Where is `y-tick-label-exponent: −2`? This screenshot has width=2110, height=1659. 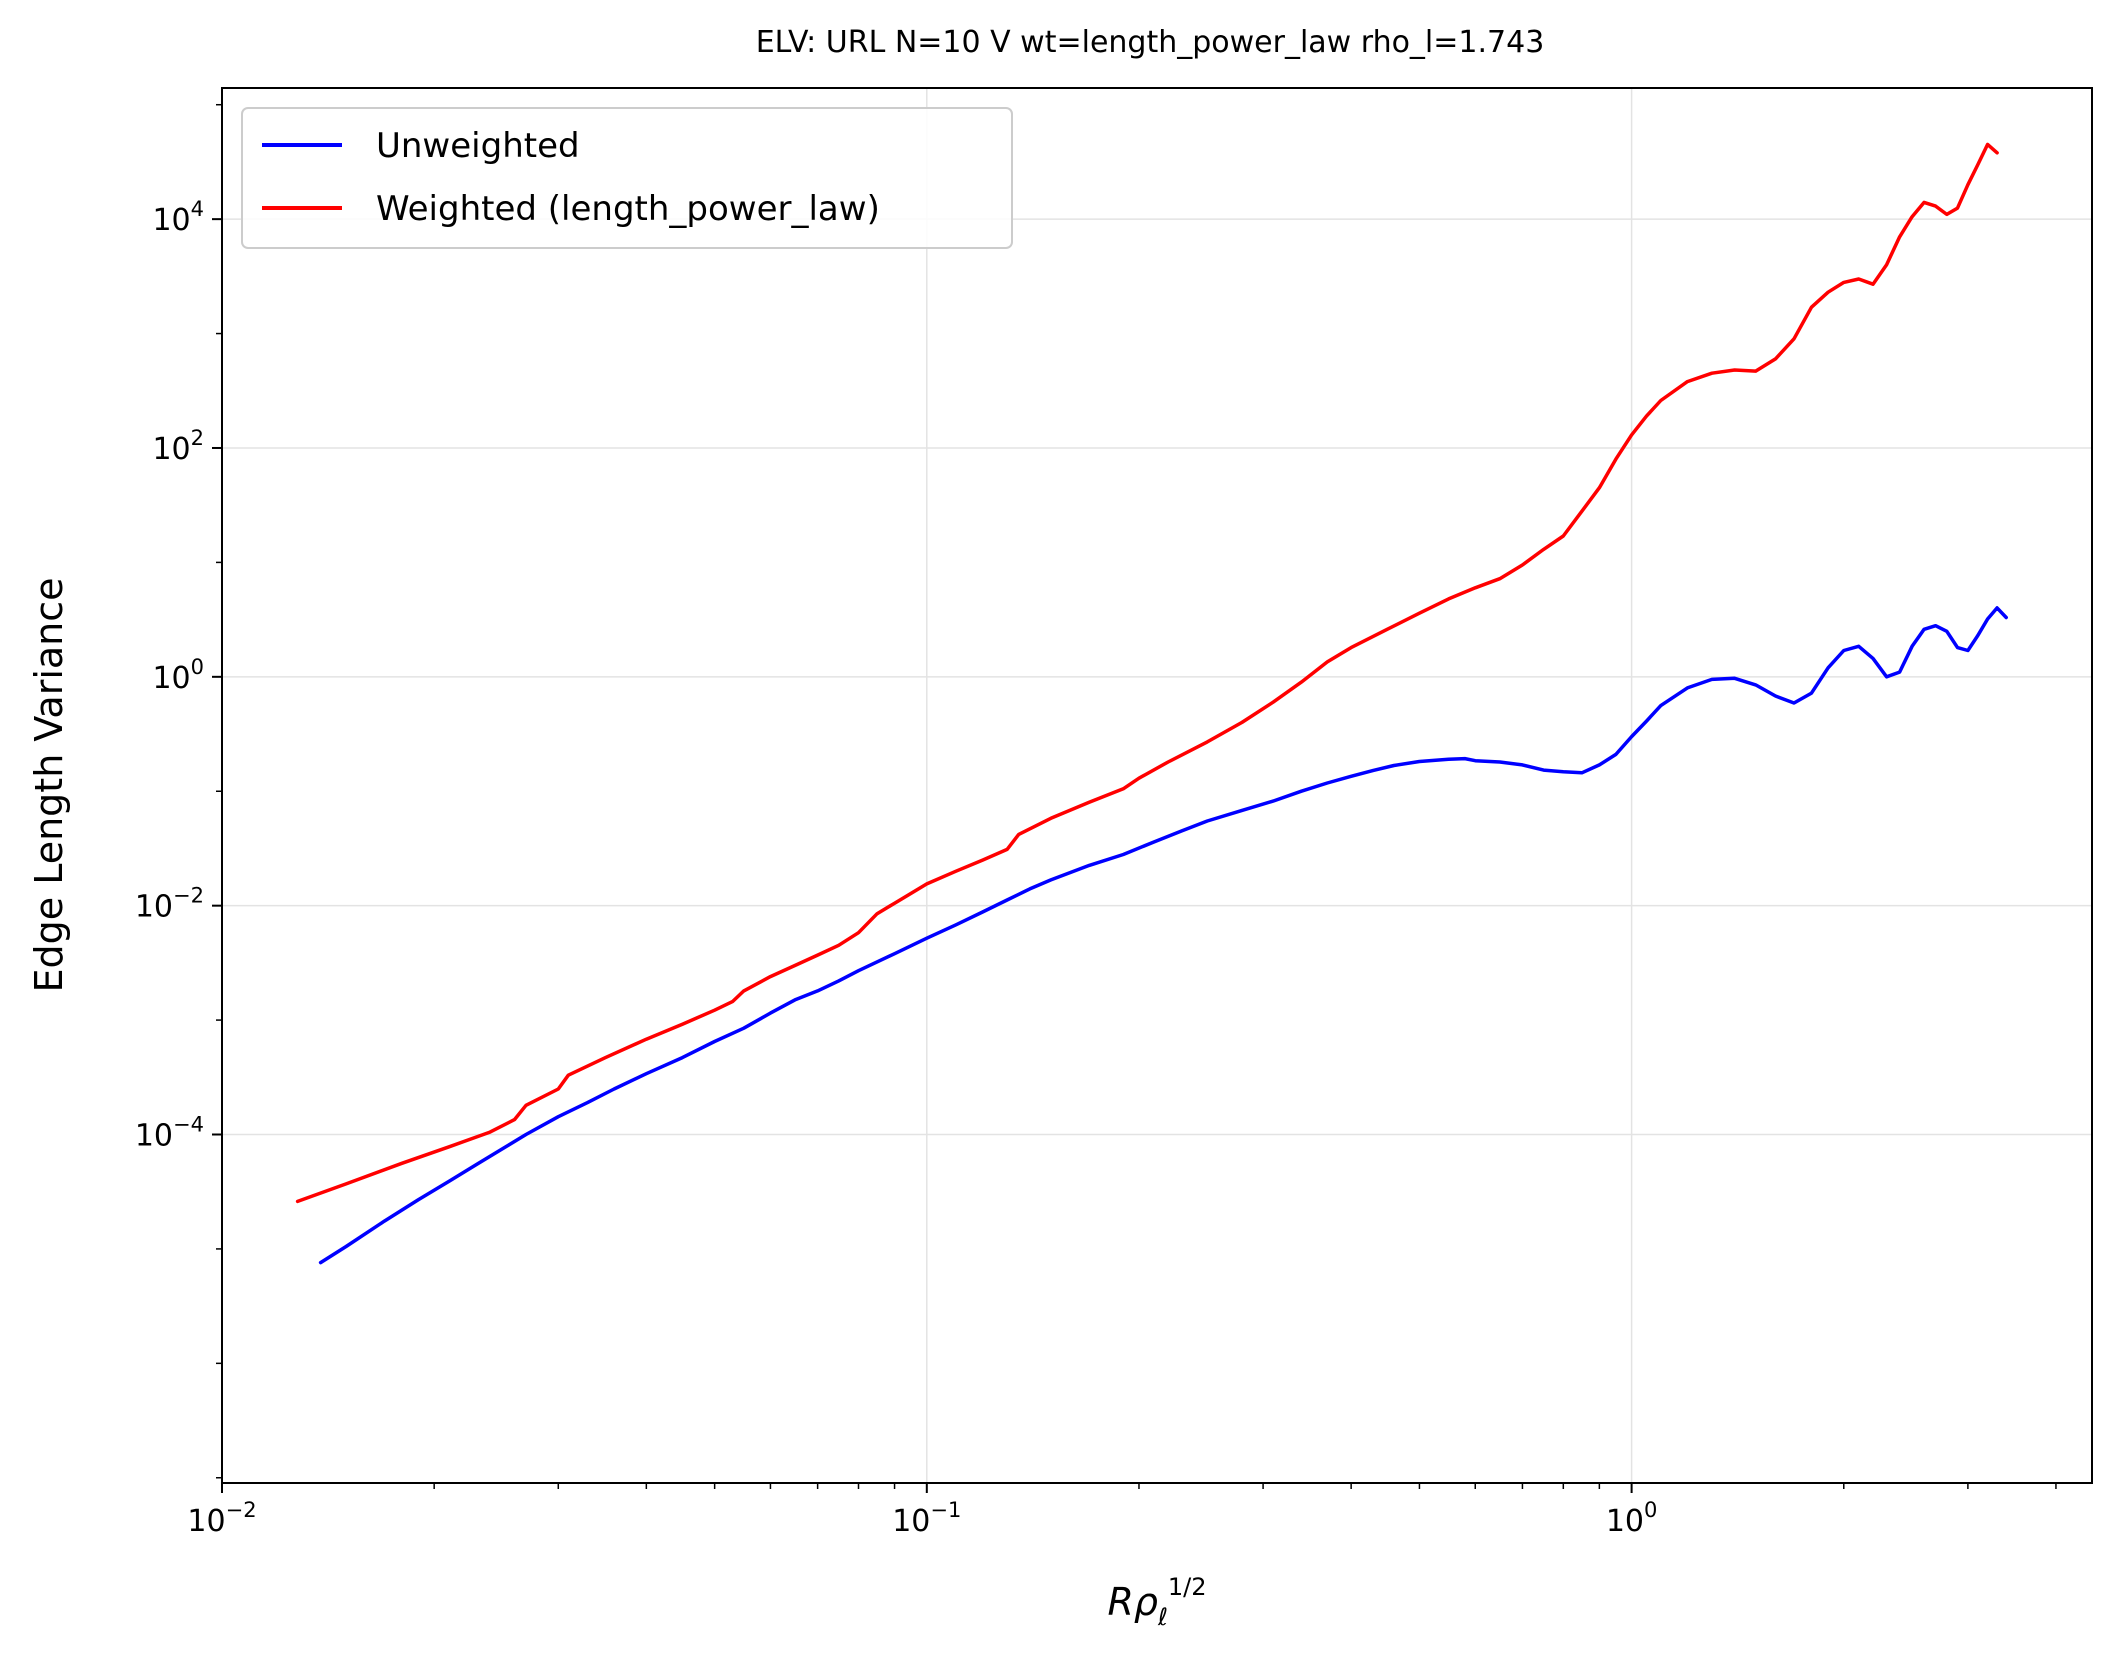
y-tick-label-exponent: −2 is located at coordinates (188, 896).